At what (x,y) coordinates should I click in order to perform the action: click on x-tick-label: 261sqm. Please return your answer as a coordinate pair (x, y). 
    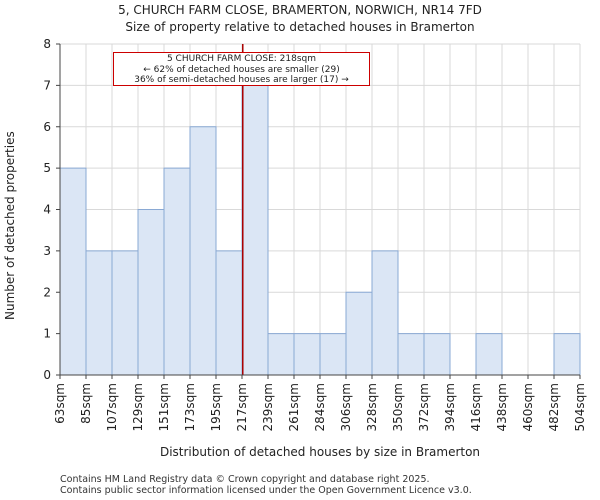
    Looking at the image, I should click on (294, 407).